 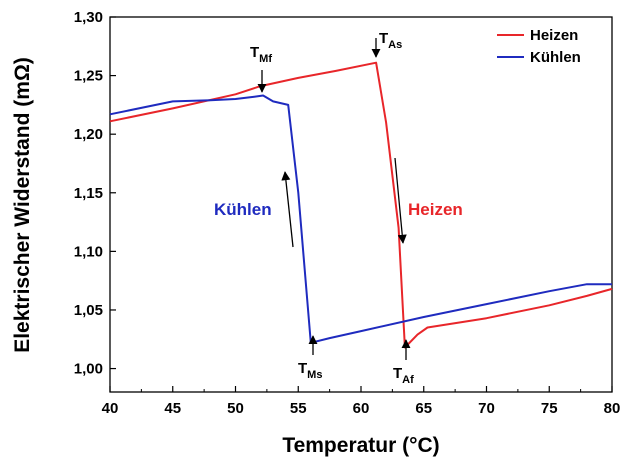 What do you see at coordinates (310, 370) in the screenshot?
I see `label-t-ms: TMs` at bounding box center [310, 370].